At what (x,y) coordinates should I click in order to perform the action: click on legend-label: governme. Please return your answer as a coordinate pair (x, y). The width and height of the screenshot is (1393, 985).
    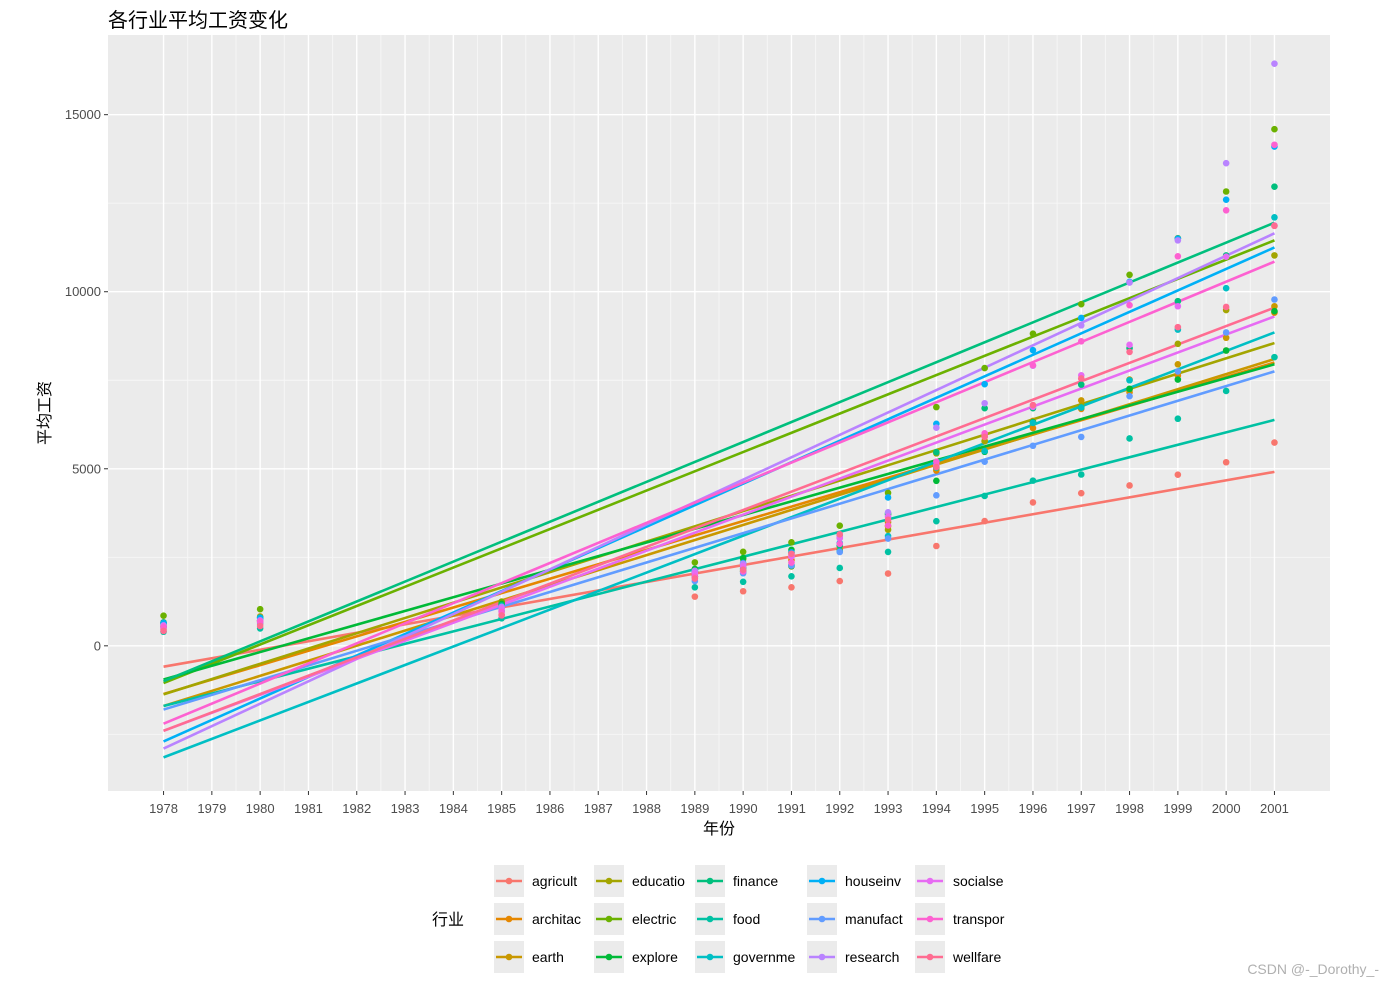
    Looking at the image, I should click on (764, 957).